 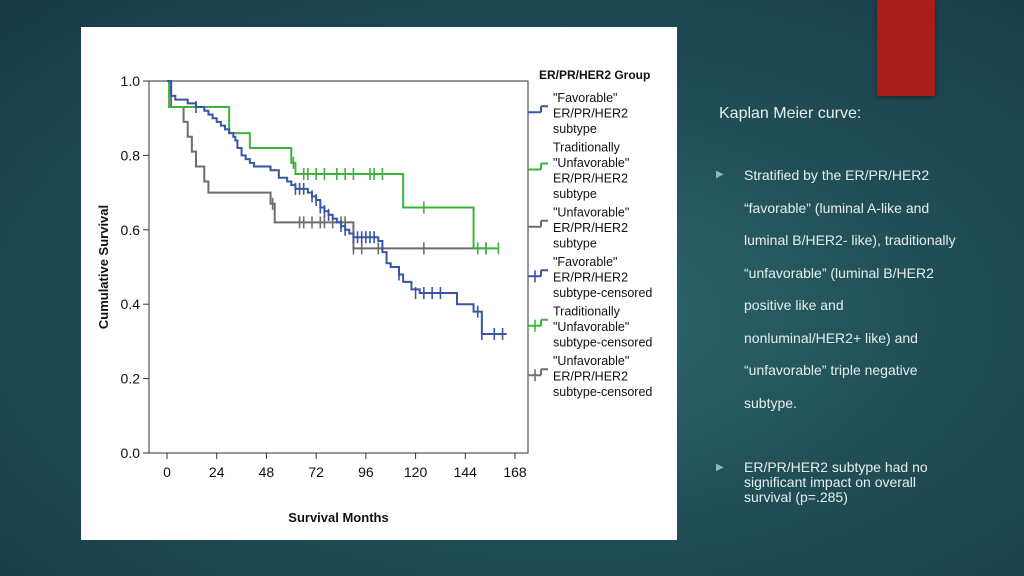 What do you see at coordinates (103, 267) in the screenshot?
I see `y-axis-label: Cumulative Survival` at bounding box center [103, 267].